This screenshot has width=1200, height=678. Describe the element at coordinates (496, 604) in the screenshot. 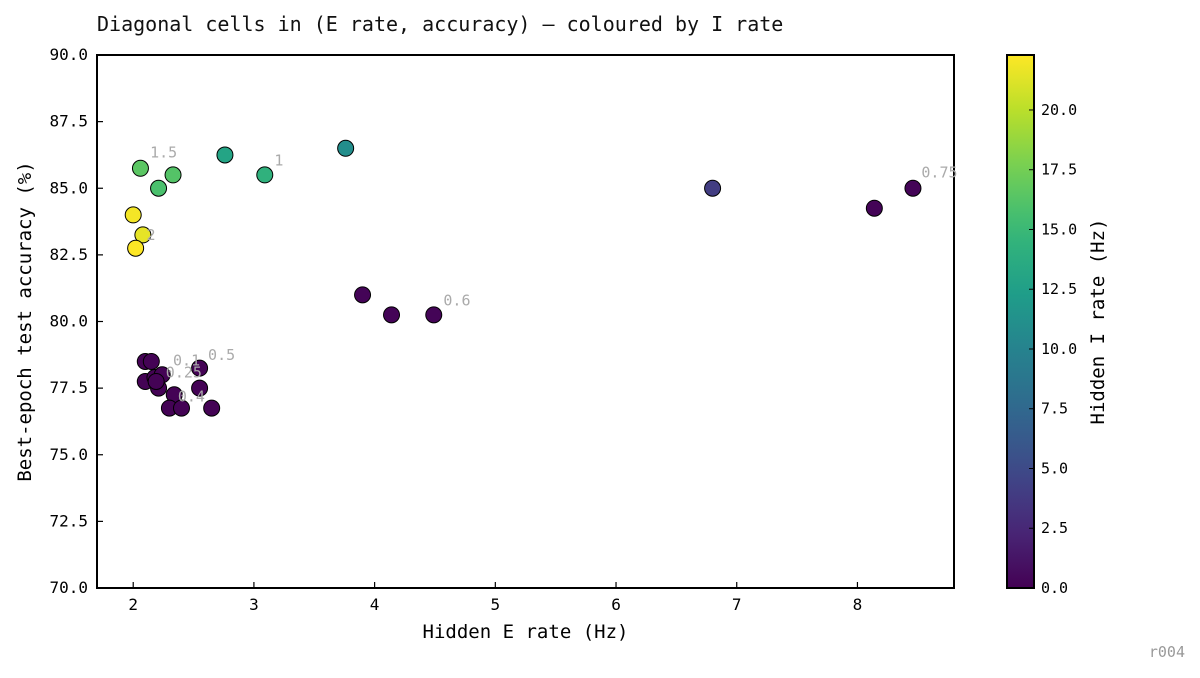

I see `x-tick-label: 5` at that location.